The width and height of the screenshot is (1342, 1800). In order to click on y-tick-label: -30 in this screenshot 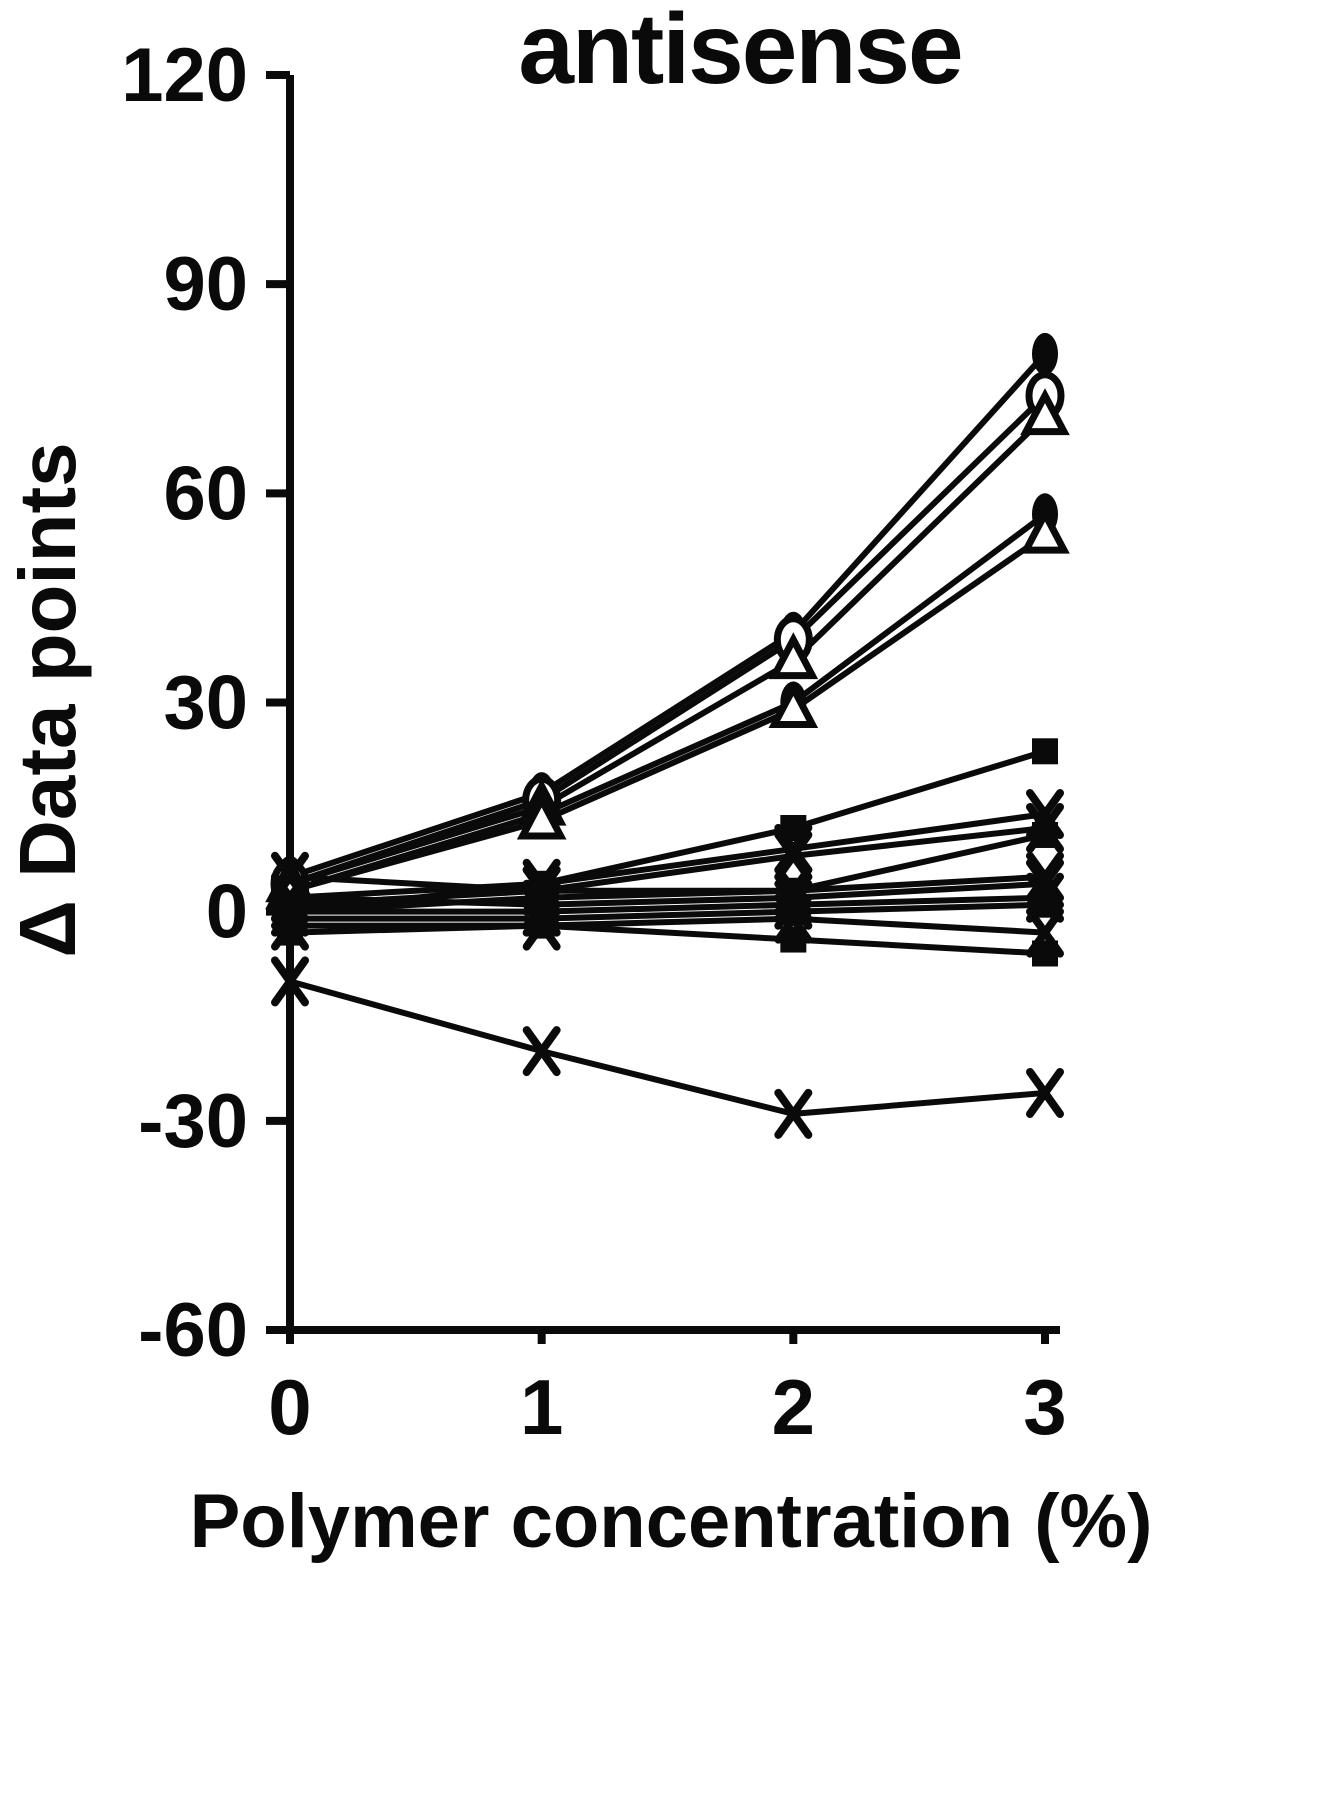, I will do `click(193, 1121)`.